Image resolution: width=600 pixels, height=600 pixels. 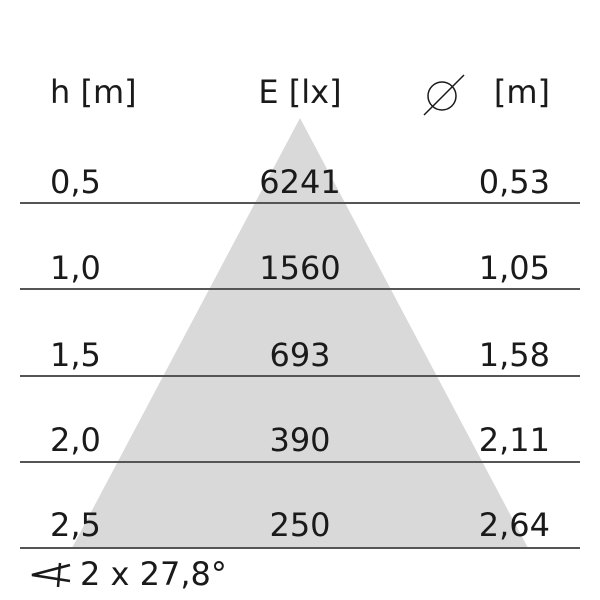 What do you see at coordinates (75, 440) in the screenshot?
I see `row-h-value: 2,0` at bounding box center [75, 440].